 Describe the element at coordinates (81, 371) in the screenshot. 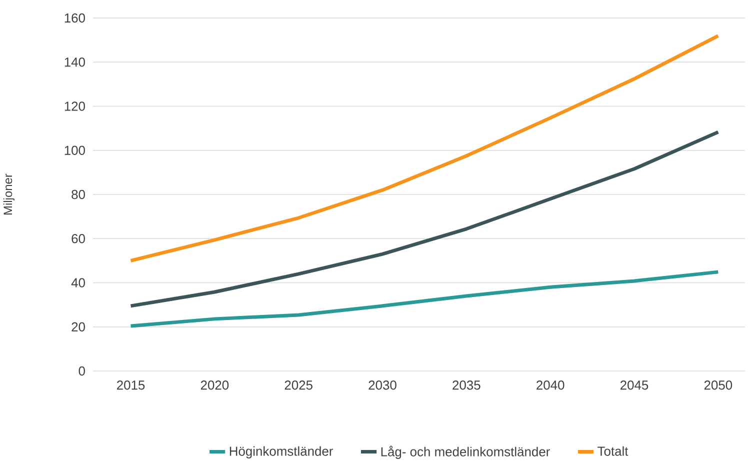

I see `y-tick-label: 0` at that location.